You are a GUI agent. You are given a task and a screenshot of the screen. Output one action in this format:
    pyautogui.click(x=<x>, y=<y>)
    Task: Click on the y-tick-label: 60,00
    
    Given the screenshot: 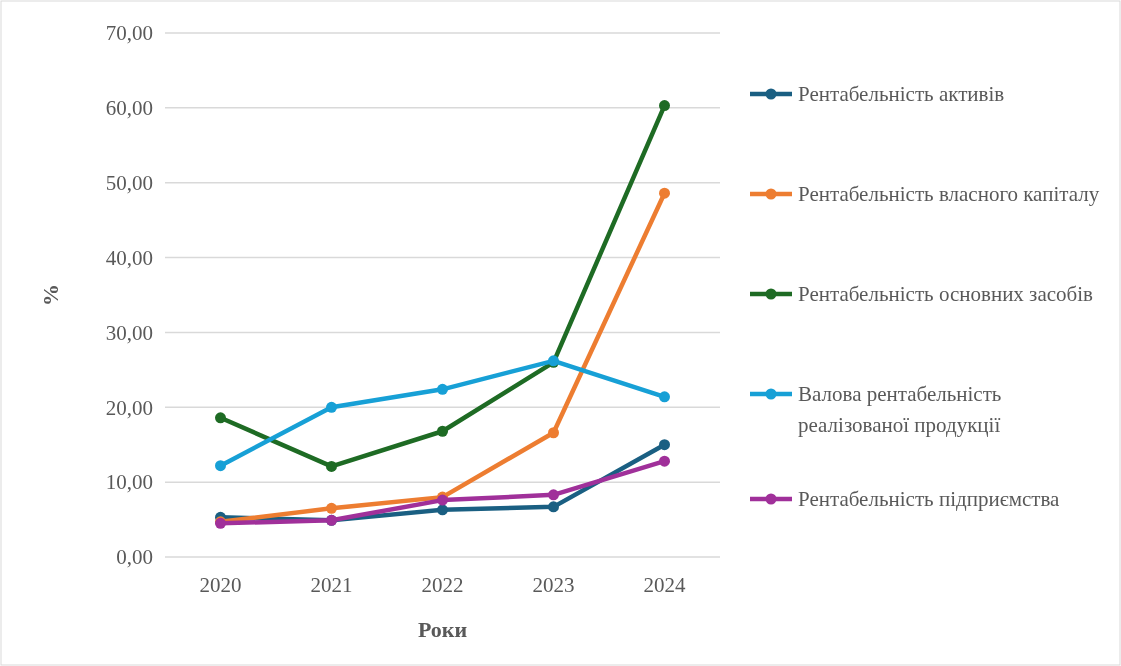 What is the action you would take?
    pyautogui.click(x=129, y=108)
    